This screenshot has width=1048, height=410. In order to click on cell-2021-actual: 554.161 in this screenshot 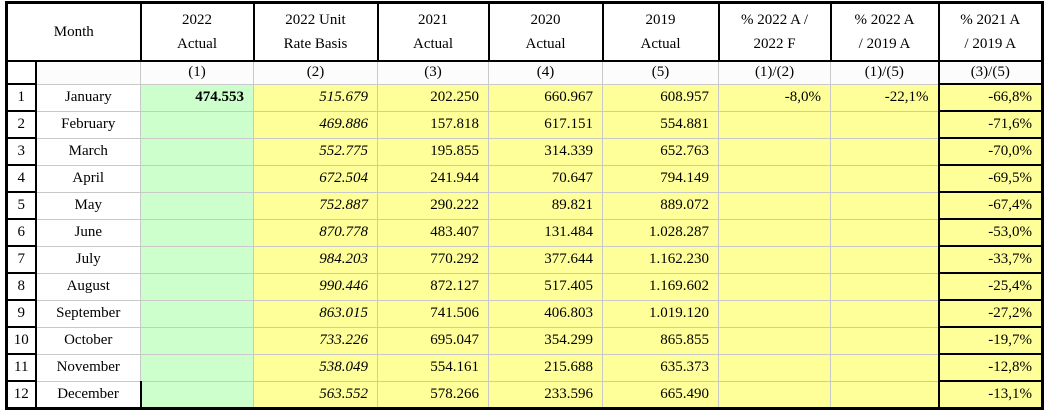, I will do `click(433, 367)`.